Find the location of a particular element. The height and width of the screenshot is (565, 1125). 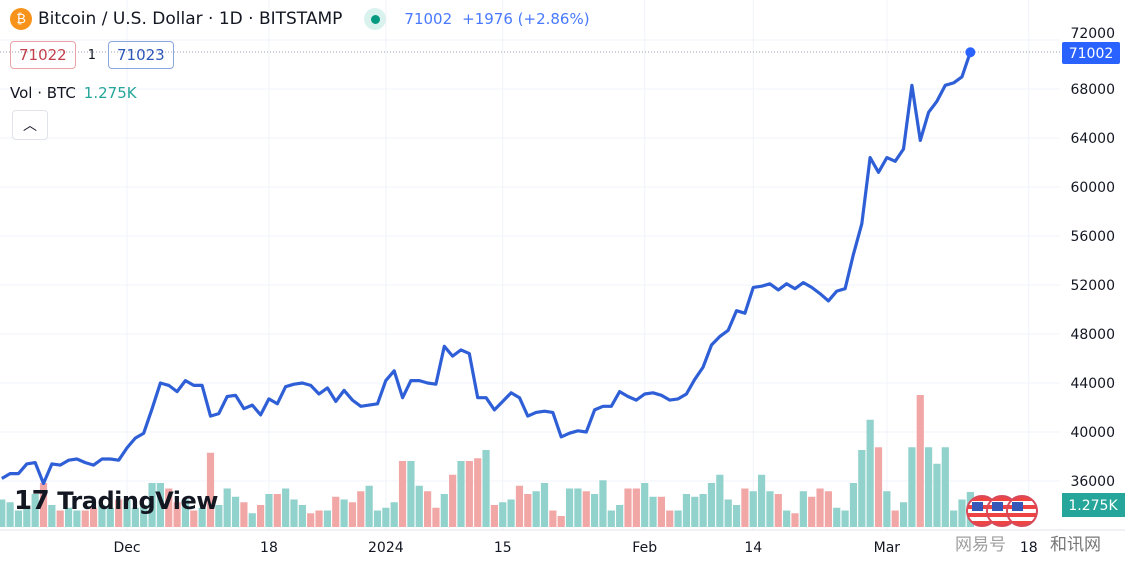

last-price-dot is located at coordinates (970, 52).